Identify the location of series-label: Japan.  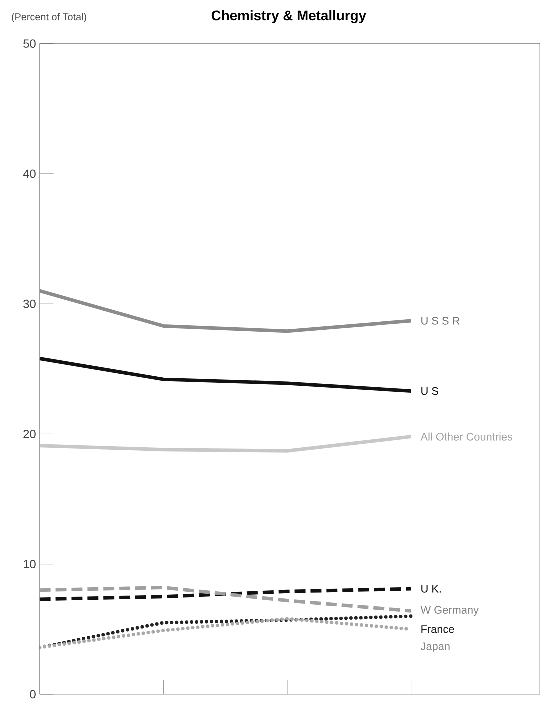
(435, 647).